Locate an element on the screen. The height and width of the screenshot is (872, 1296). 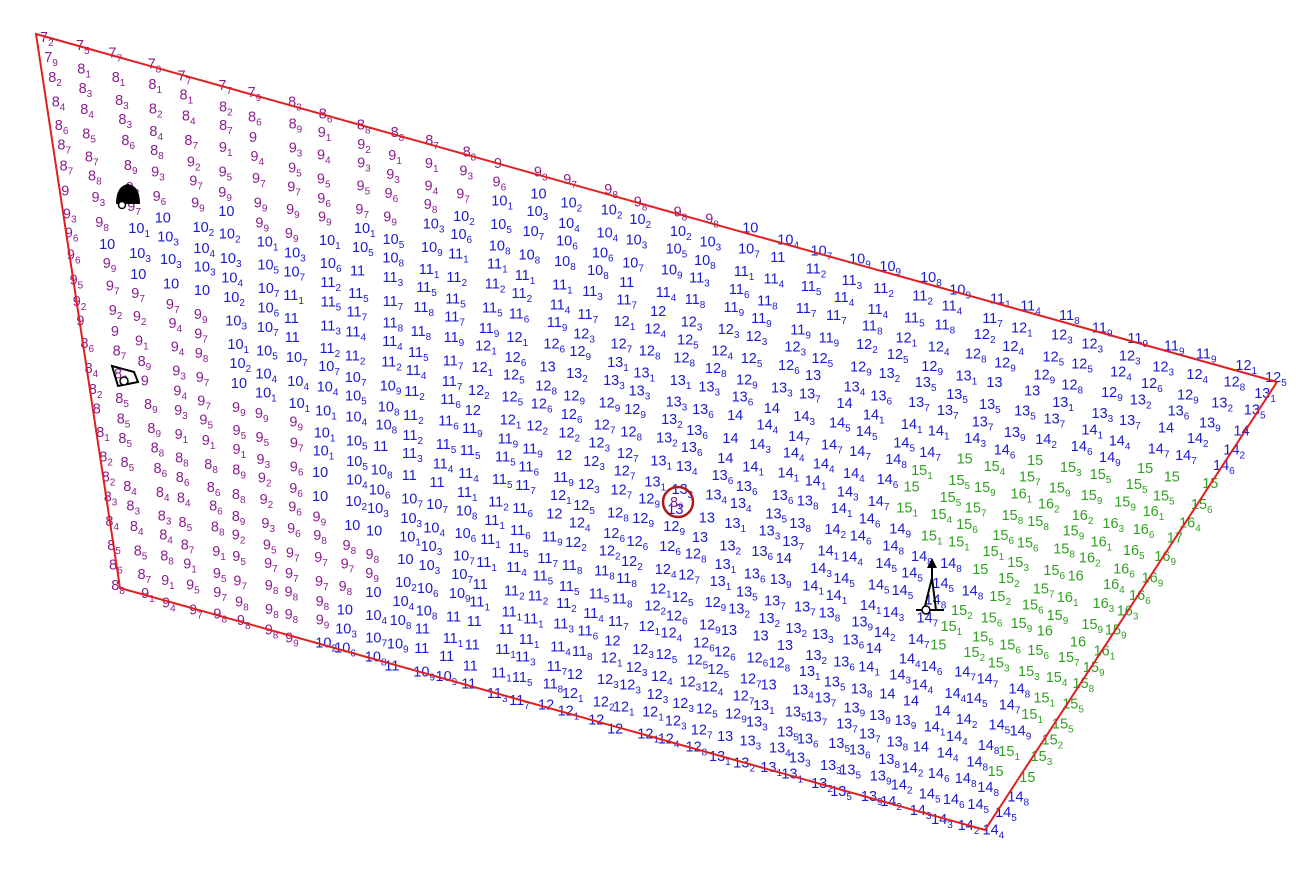
grid-reading-label: 128 is located at coordinates (1235, 384).